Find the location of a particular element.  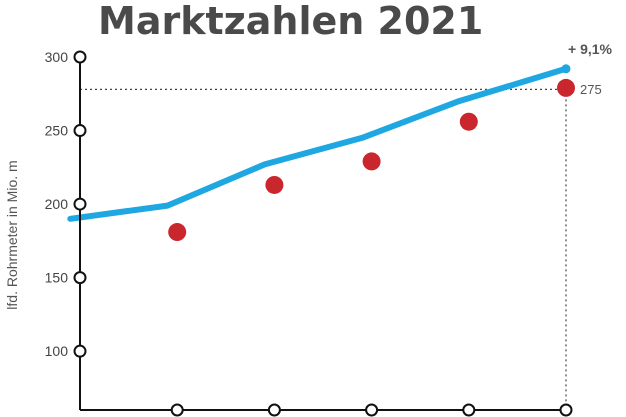

y-tick-label: 250 is located at coordinates (57, 131).